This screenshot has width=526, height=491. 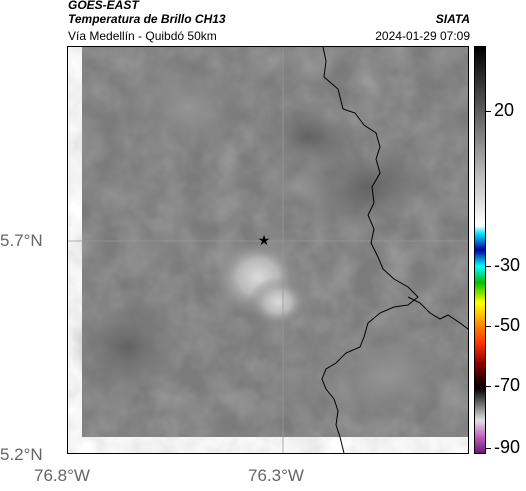 I want to click on colorbar-label: -70, so click(x=507, y=385).